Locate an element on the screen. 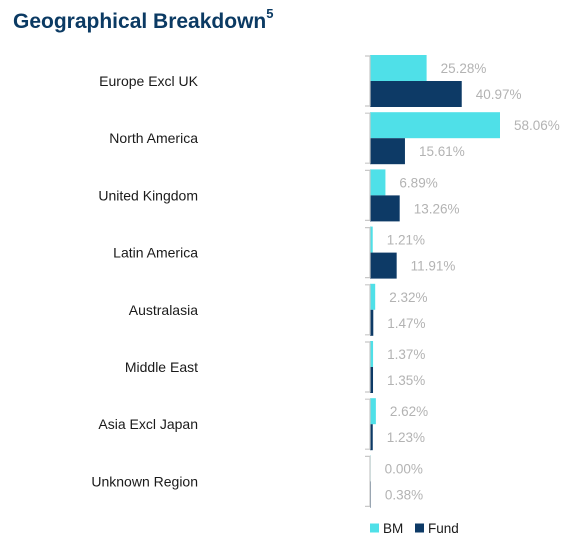 The width and height of the screenshot is (564, 551). value-label-bm-middle-east: 1.37% is located at coordinates (406, 354).